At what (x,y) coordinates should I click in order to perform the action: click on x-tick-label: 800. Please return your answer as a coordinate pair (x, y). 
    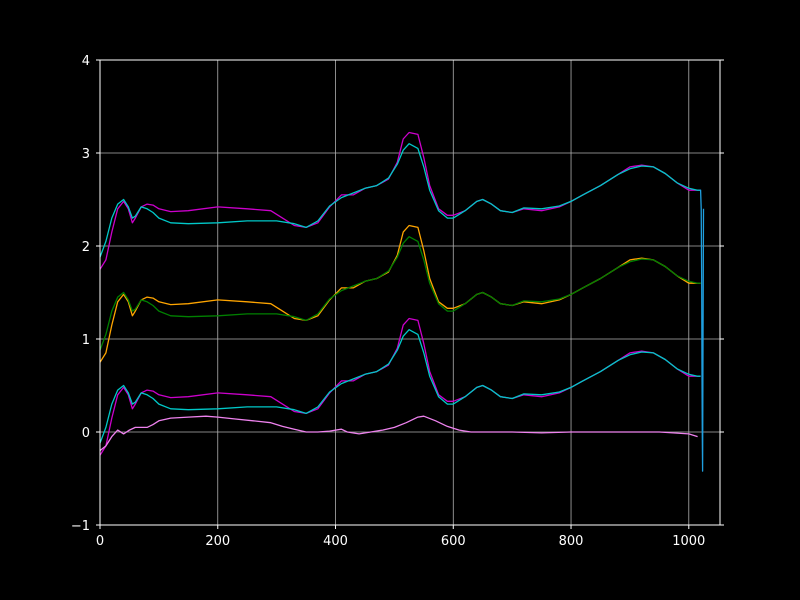
    Looking at the image, I should click on (571, 541).